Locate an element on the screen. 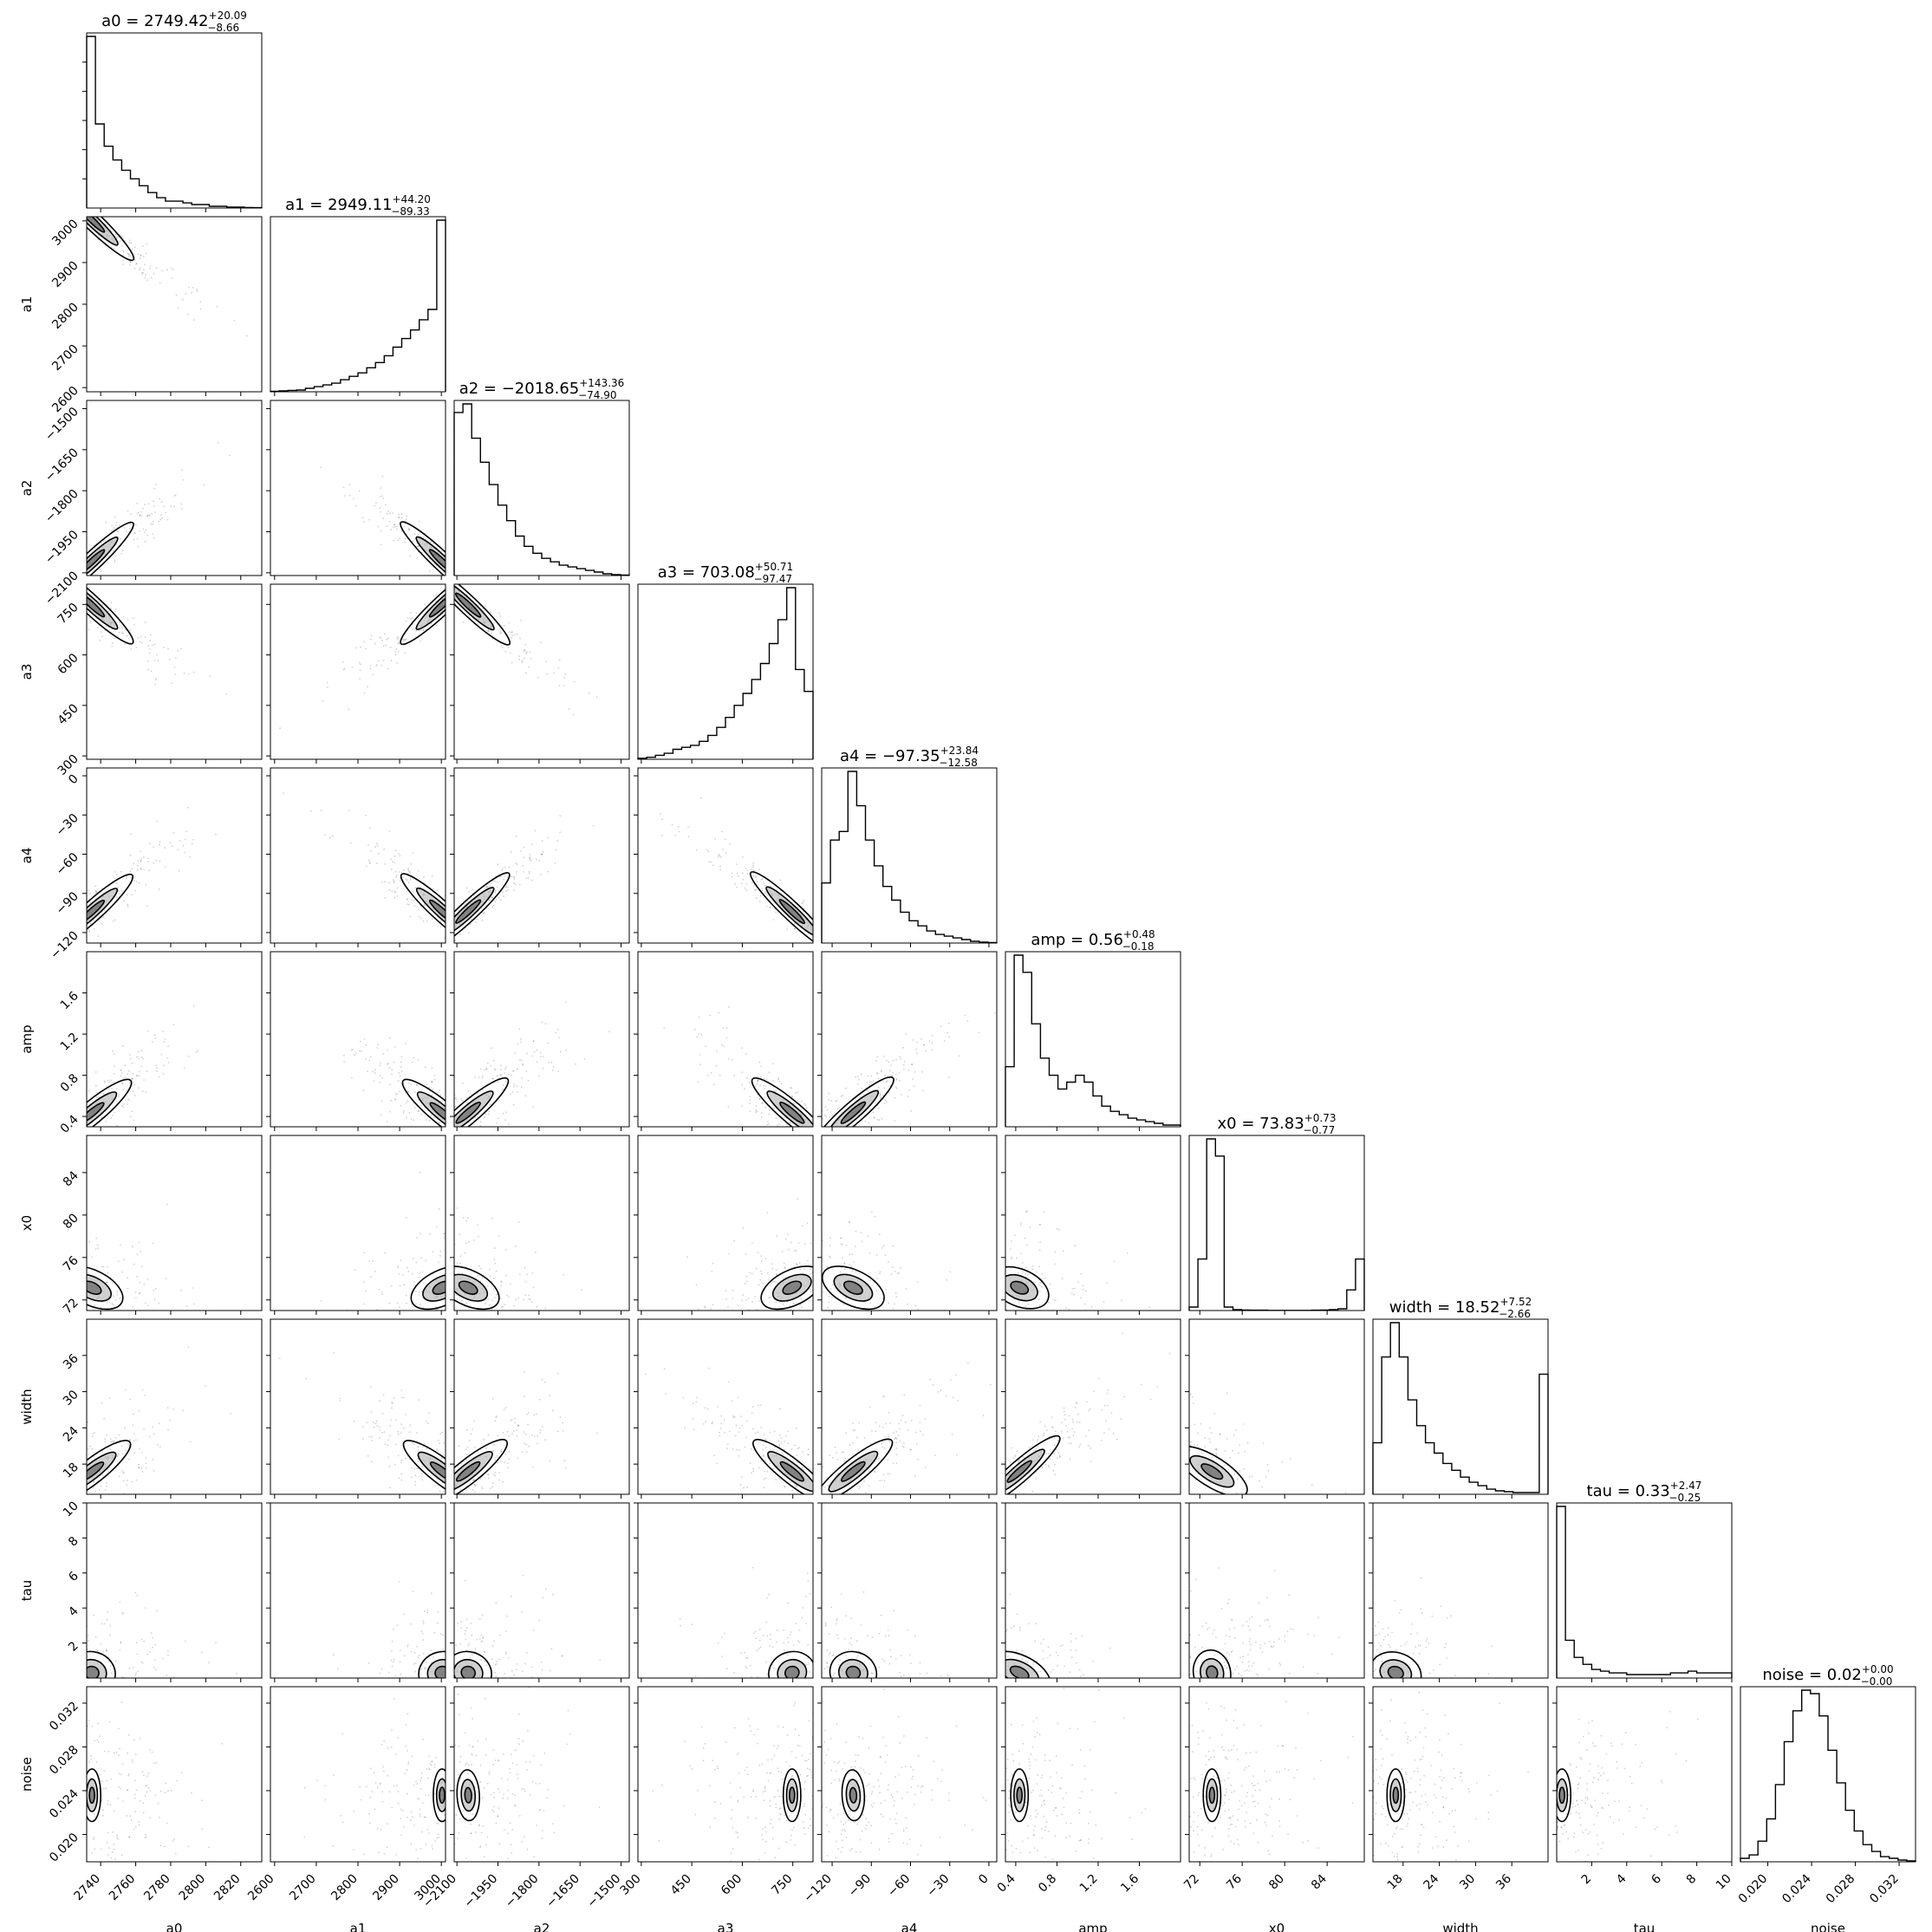 Image resolution: width=1932 pixels, height=1932 pixels. y-tick-label: −1800 is located at coordinates (61, 506).